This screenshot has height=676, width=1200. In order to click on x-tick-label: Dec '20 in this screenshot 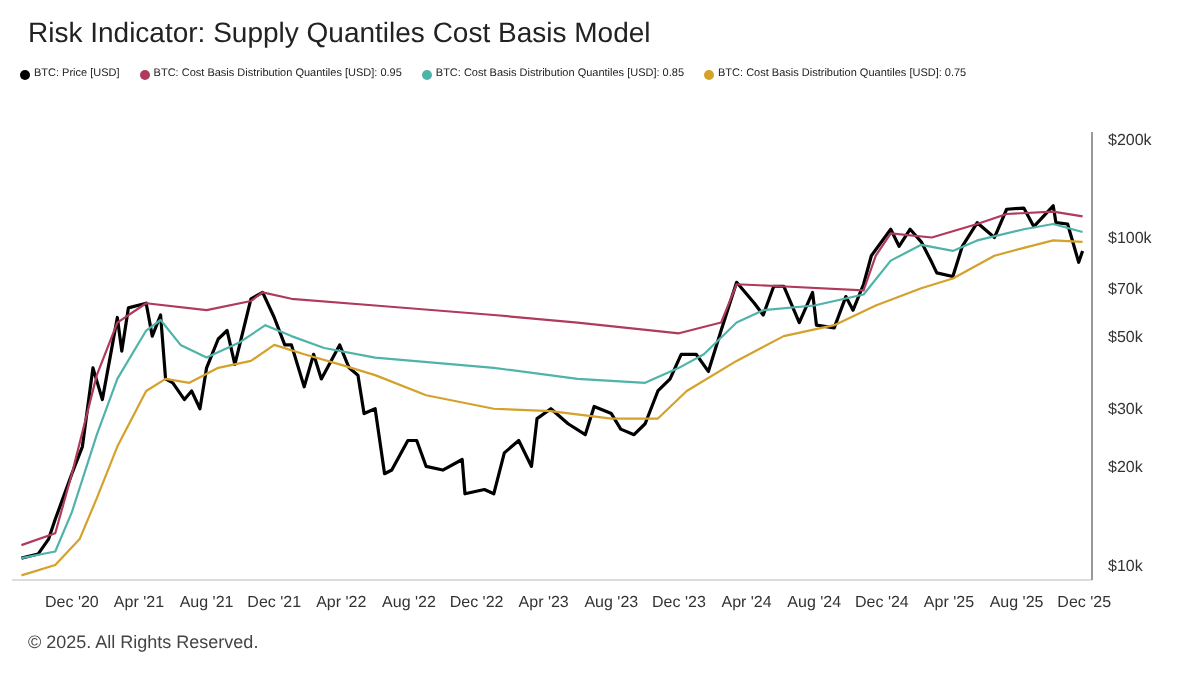, I will do `click(72, 602)`.